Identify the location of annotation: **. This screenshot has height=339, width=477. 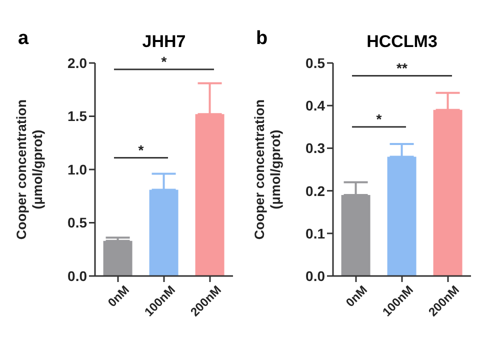
(402, 68).